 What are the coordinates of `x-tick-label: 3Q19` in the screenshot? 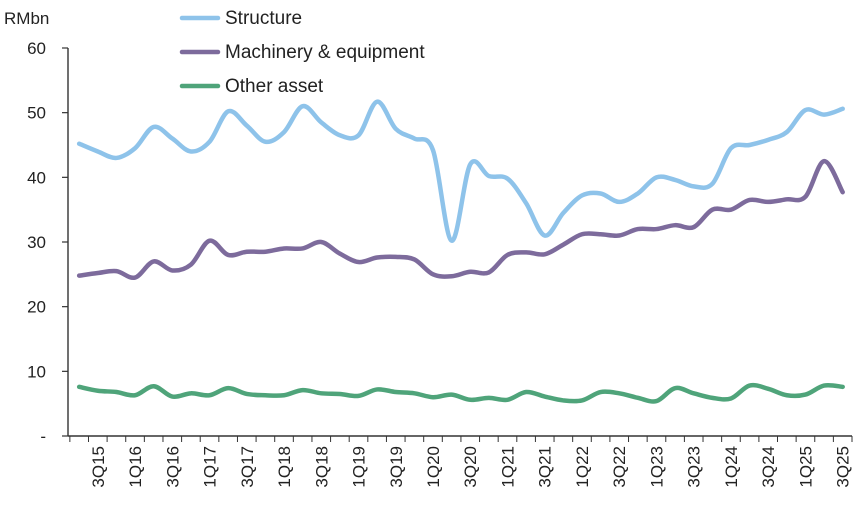 It's located at (396, 467).